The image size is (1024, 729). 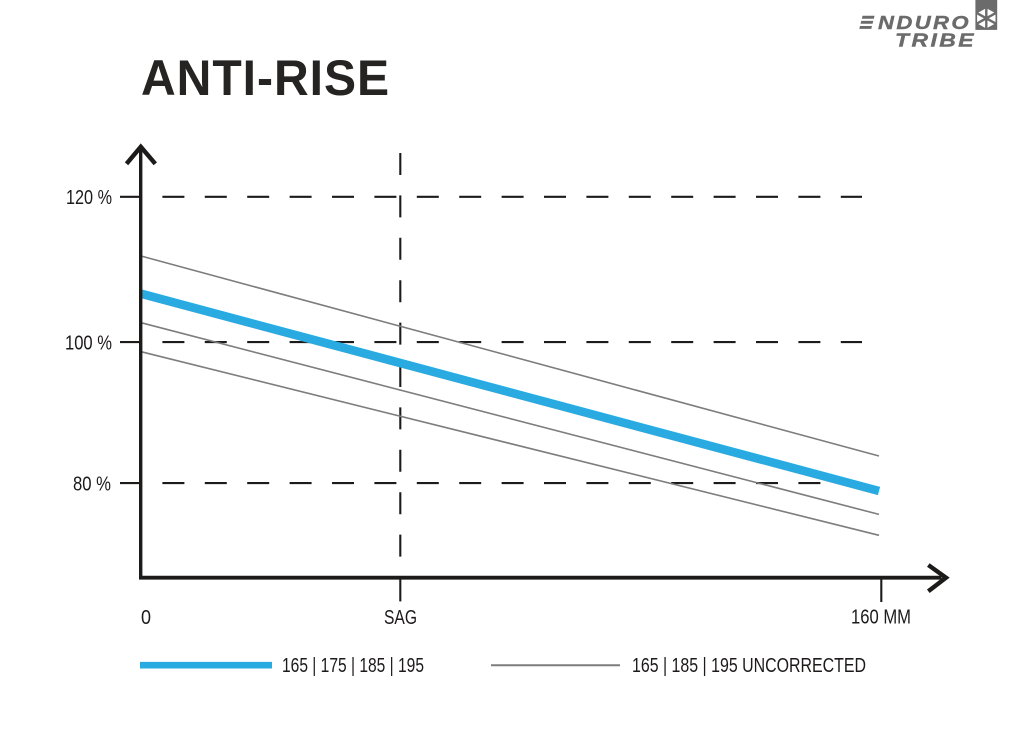 I want to click on svg-text: 120 %, so click(x=89, y=198).